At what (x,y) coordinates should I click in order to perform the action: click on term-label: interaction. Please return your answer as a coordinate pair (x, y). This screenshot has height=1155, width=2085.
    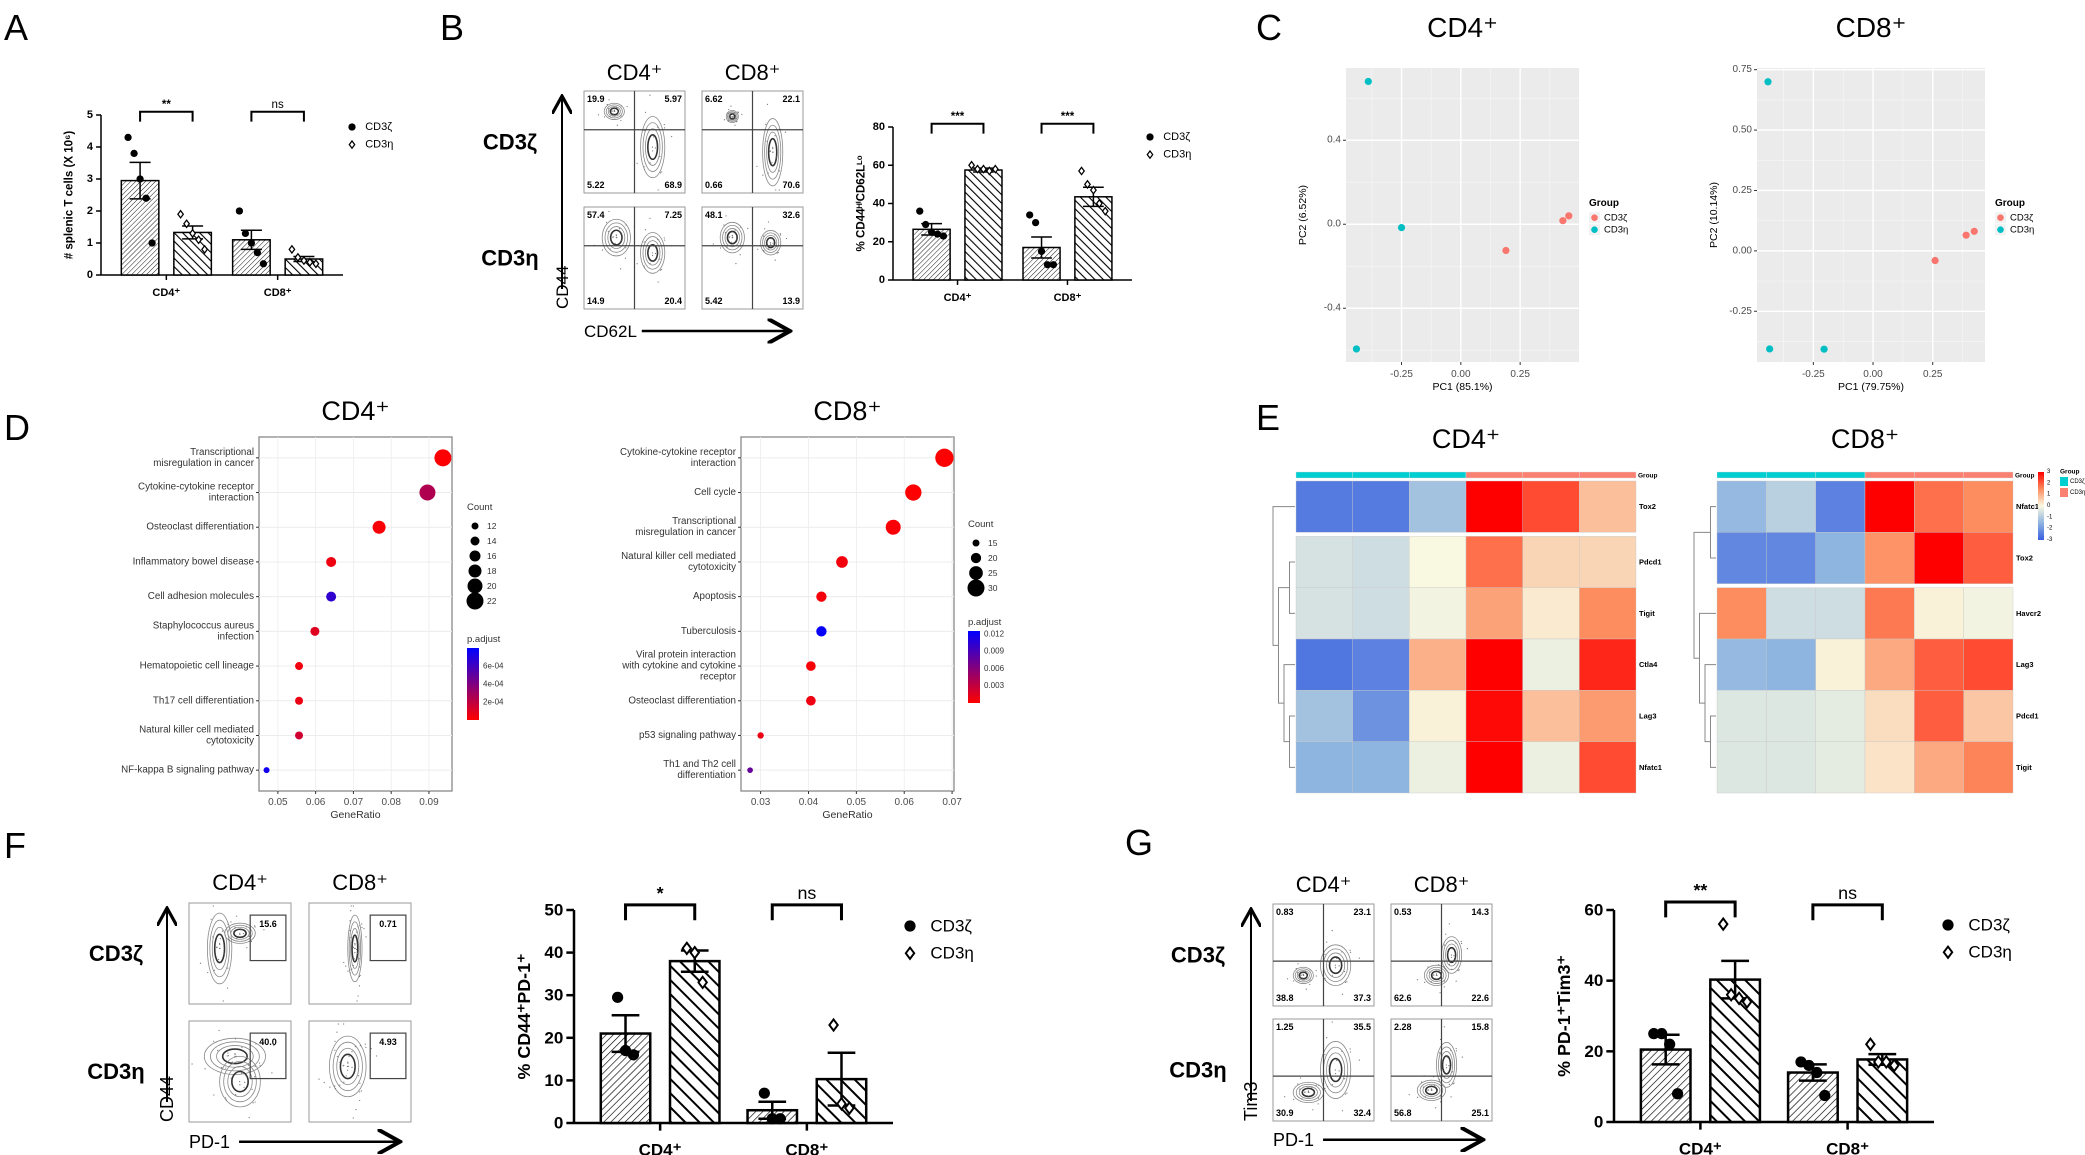
    Looking at the image, I should click on (713, 463).